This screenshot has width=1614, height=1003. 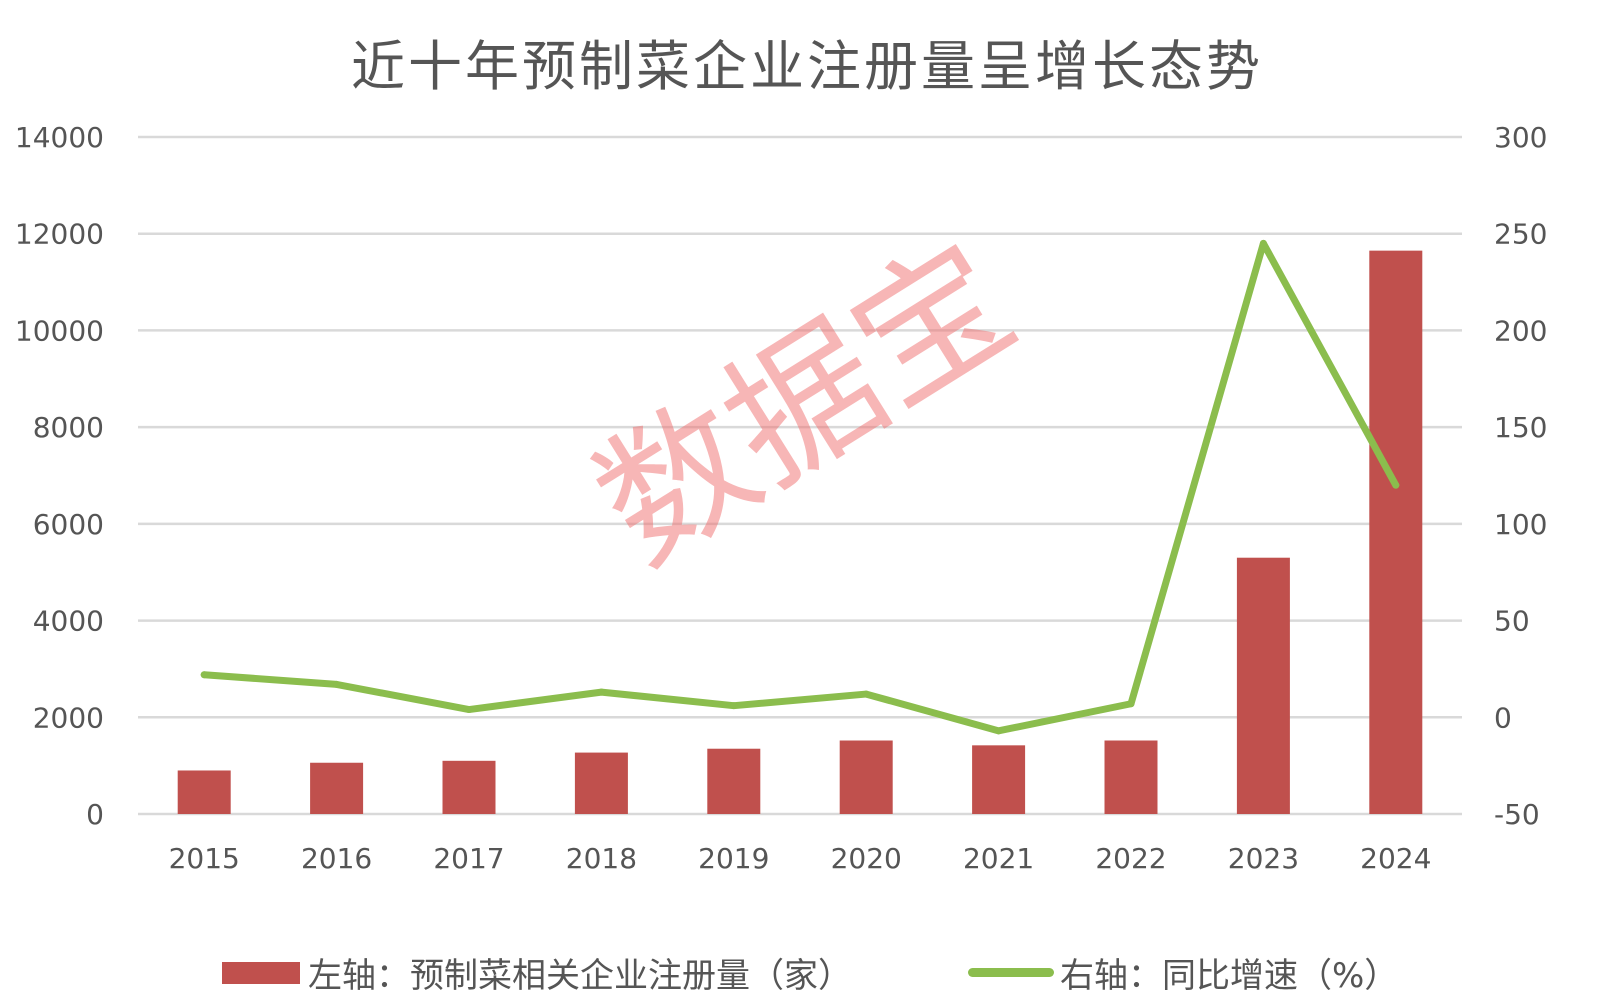 What do you see at coordinates (204, 675) in the screenshot?
I see `line-point-2015` at bounding box center [204, 675].